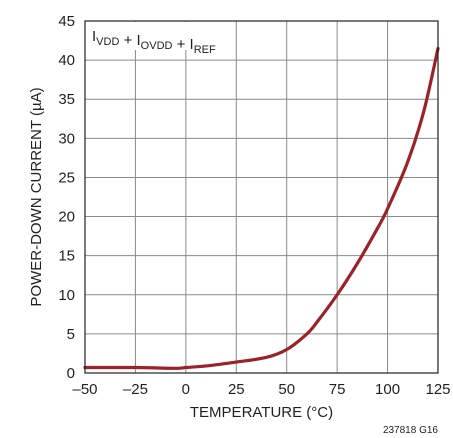 The image size is (453, 438). I want to click on y-tick-label: 35, so click(66, 99).